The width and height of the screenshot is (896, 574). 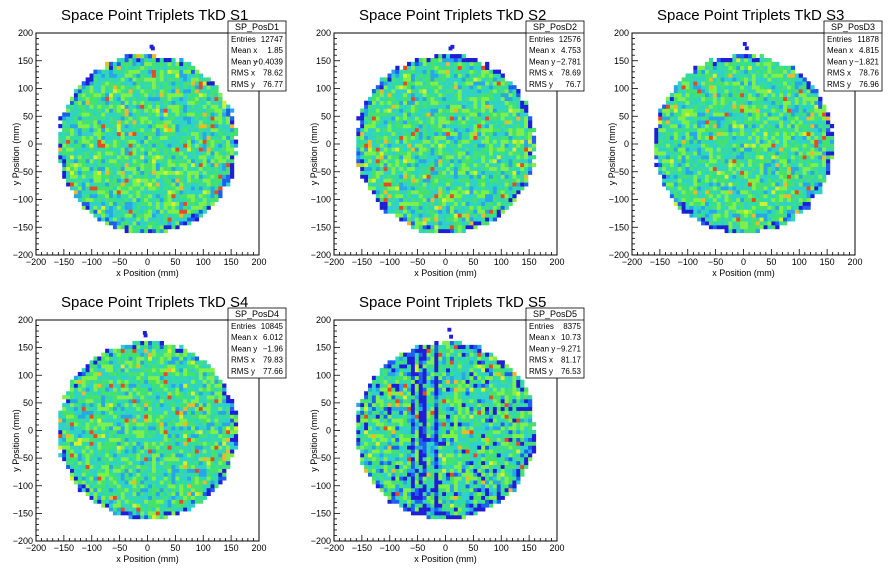 I want to click on stats-label: Mean y, so click(x=244, y=61).